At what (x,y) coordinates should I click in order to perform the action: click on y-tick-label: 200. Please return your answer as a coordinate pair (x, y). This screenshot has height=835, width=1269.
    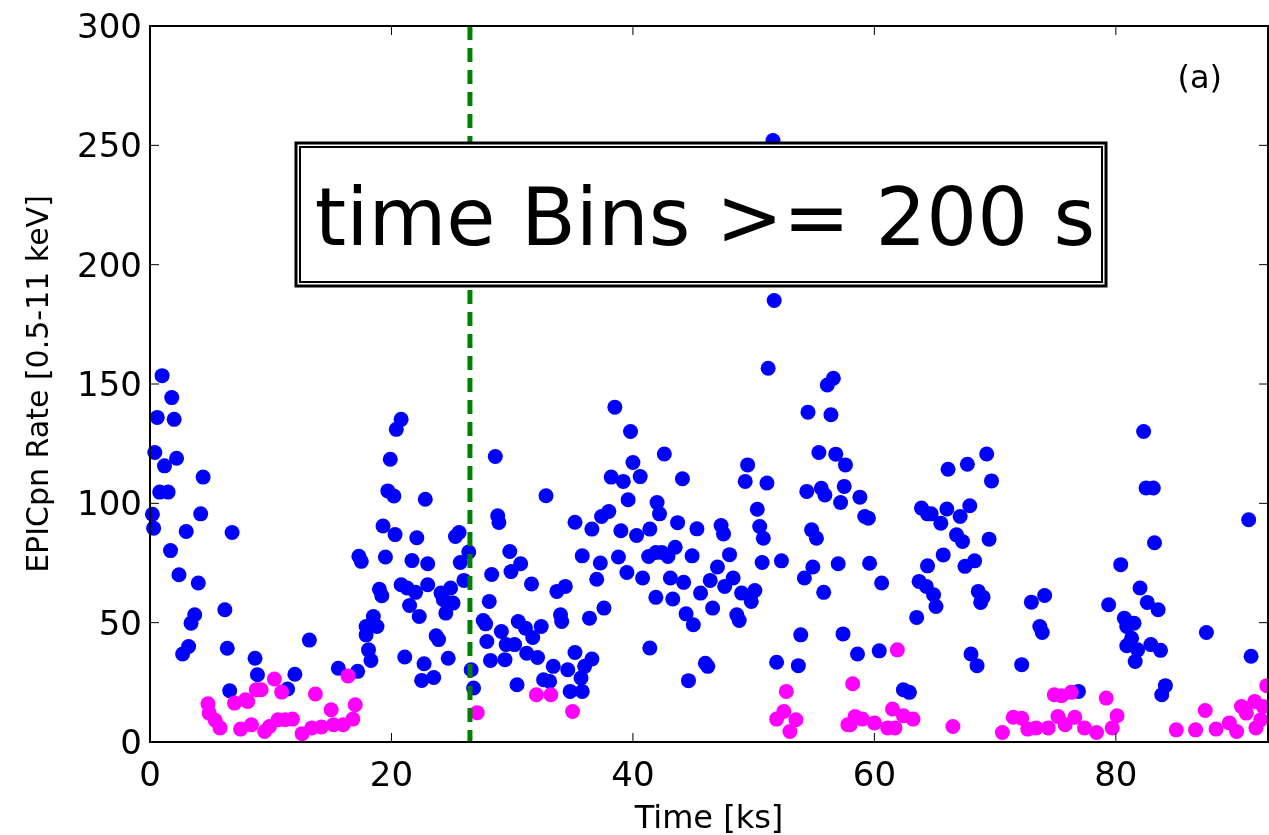
    Looking at the image, I should click on (109, 264).